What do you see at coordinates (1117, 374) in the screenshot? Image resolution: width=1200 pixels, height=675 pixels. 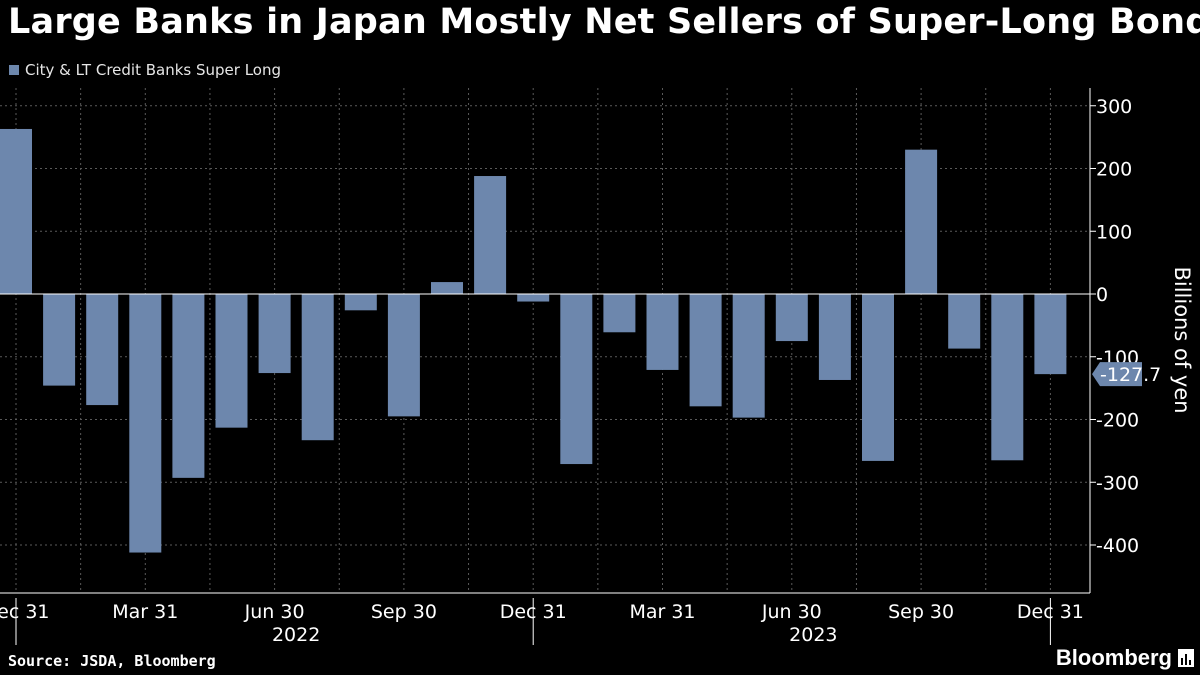 I see `last-value-callout` at bounding box center [1117, 374].